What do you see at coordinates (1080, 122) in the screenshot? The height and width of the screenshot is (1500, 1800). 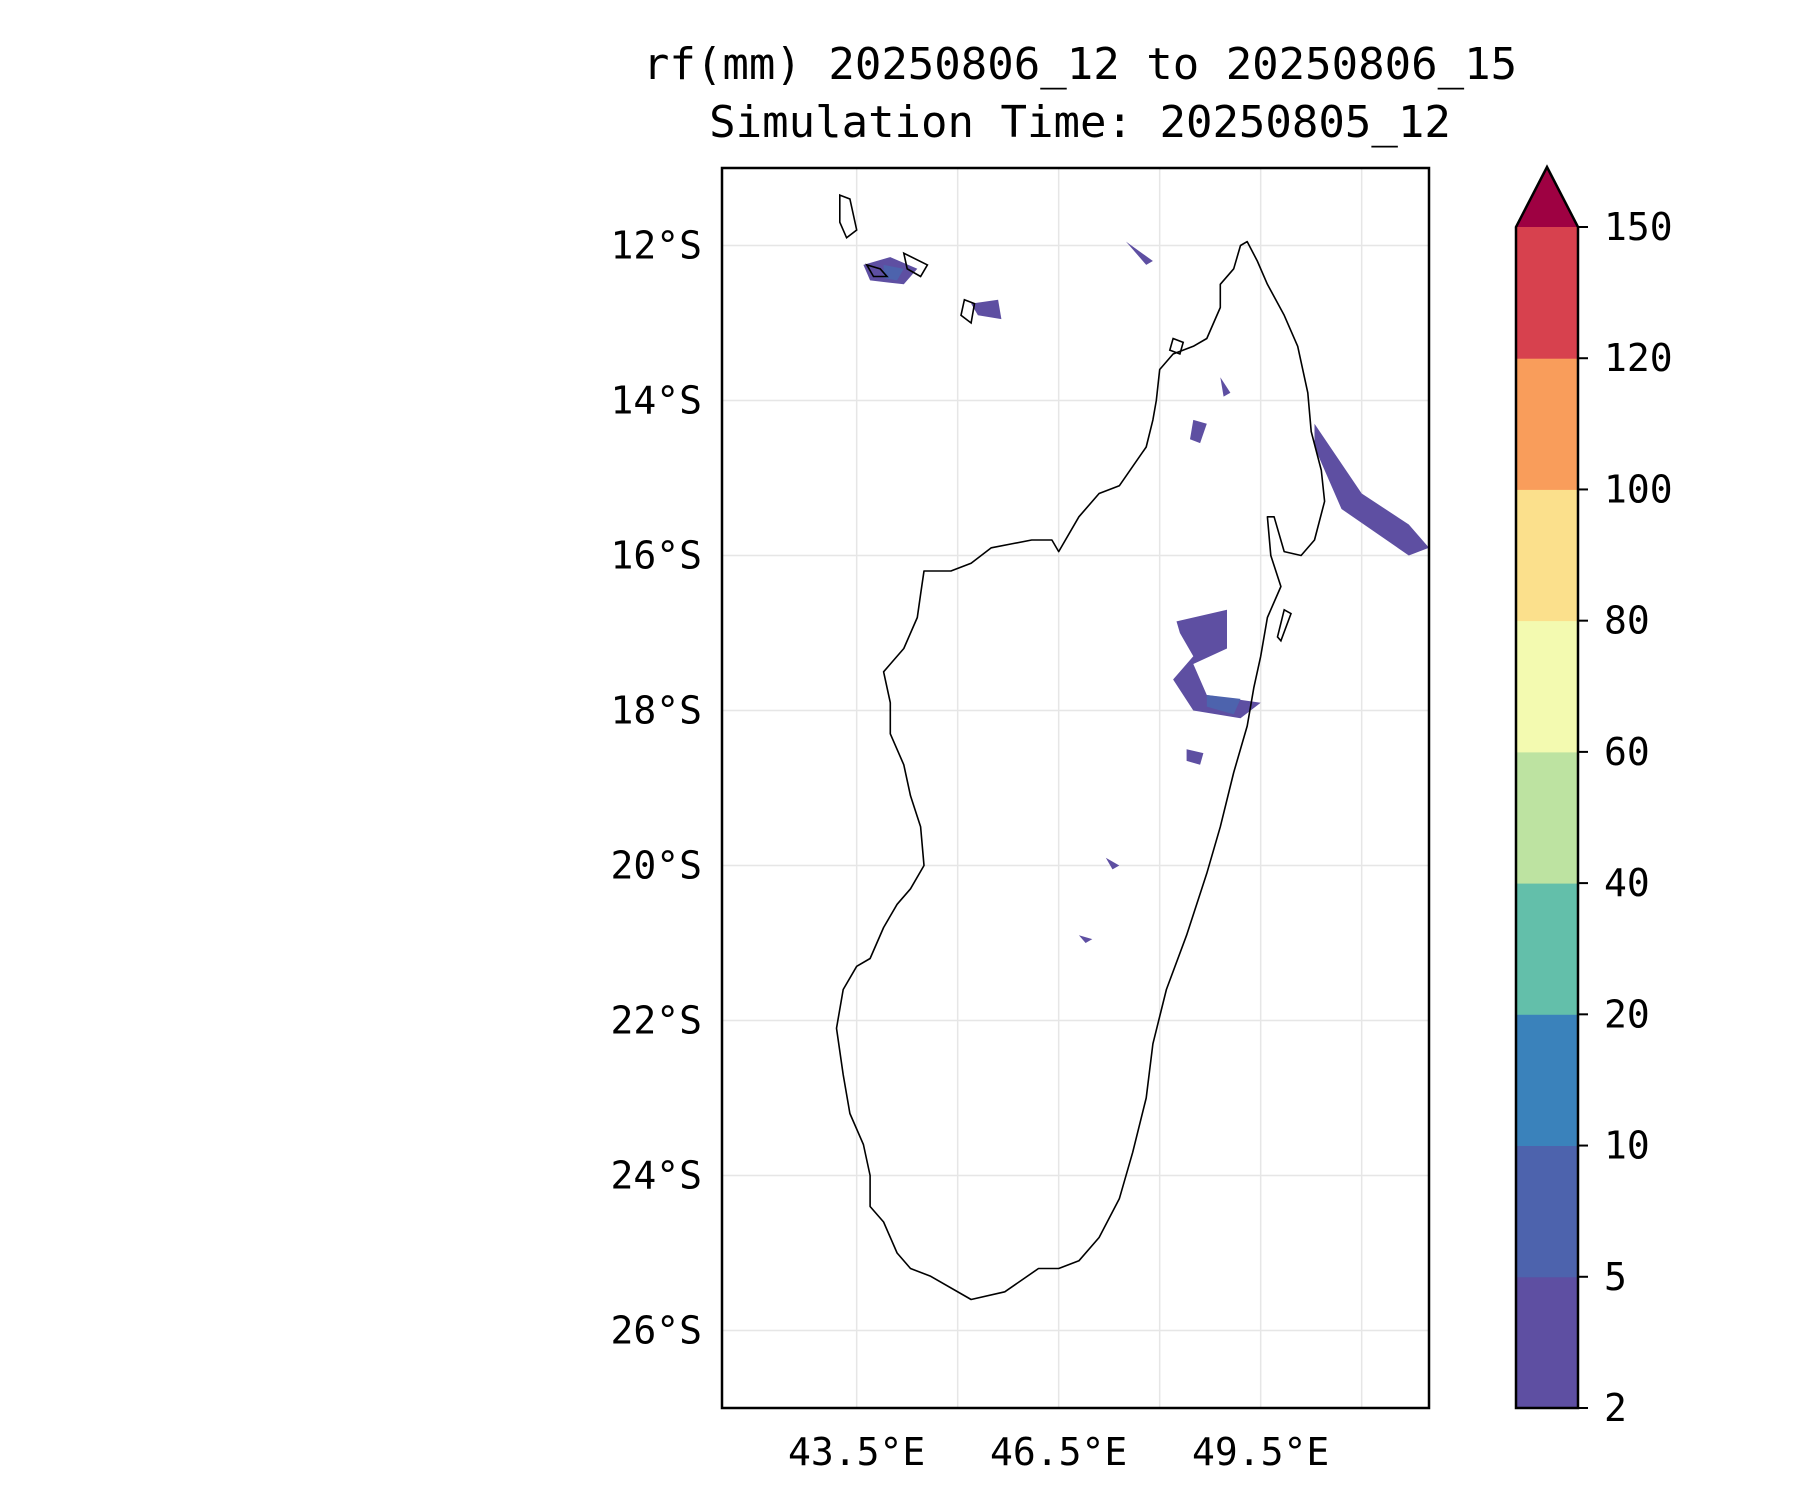 I see `map-title-line2: Simulation Time: 20250805_12` at bounding box center [1080, 122].